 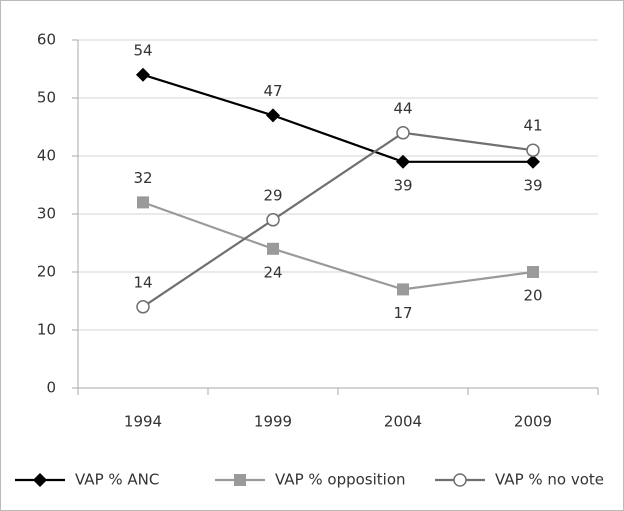 What do you see at coordinates (402, 313) in the screenshot?
I see `data-label: 17` at bounding box center [402, 313].